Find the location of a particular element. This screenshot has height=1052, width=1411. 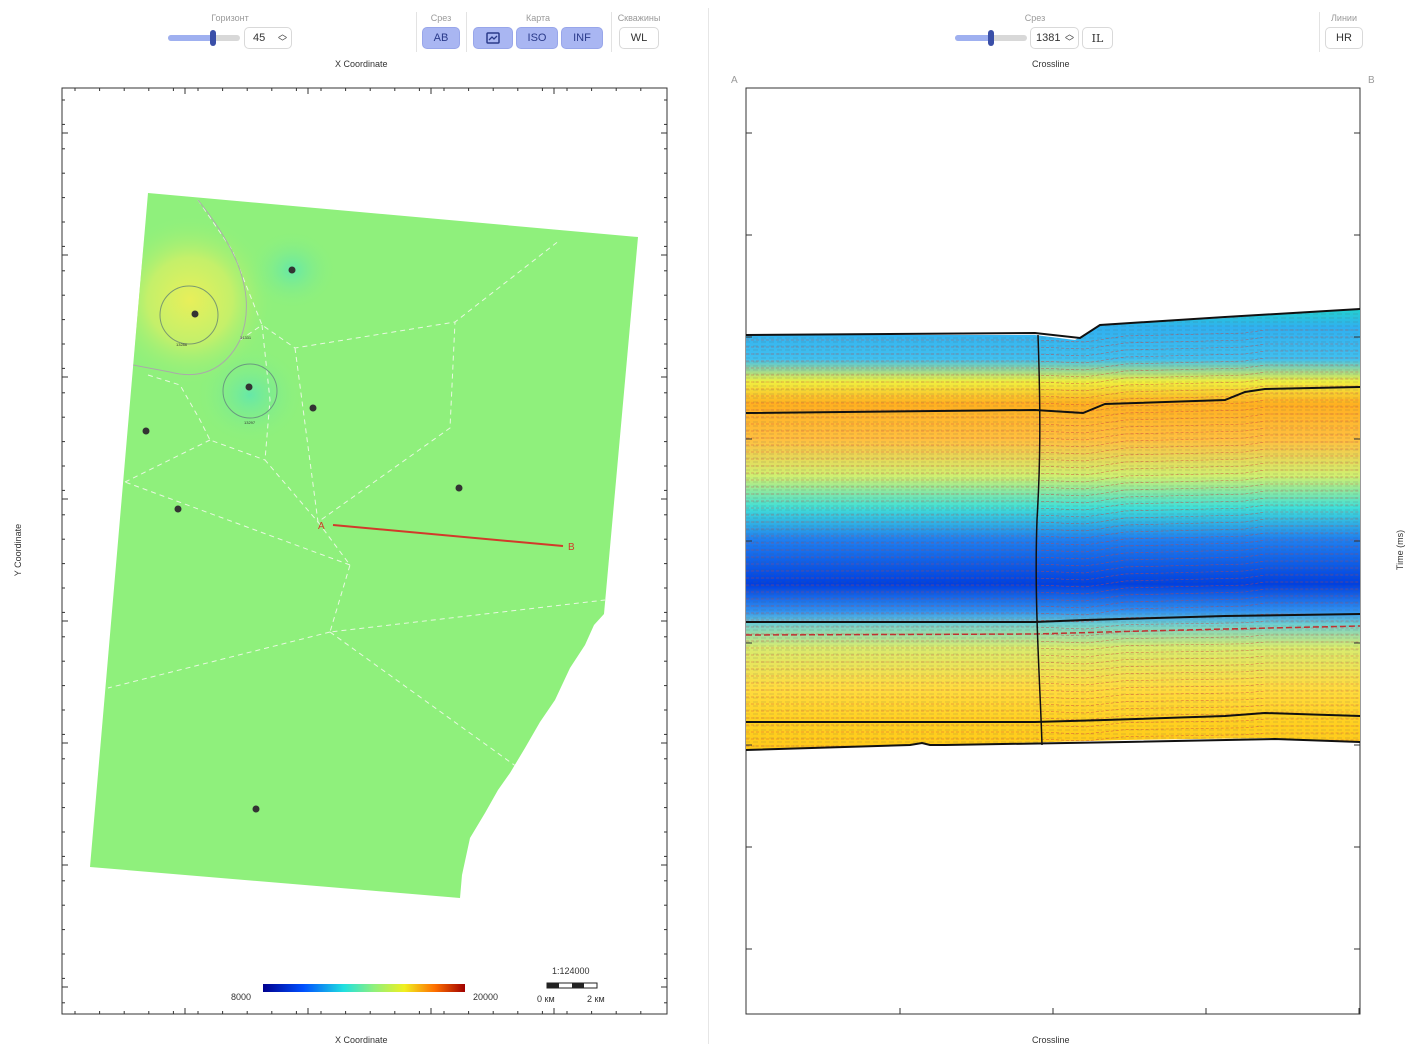

horizon-group-label: Горизонт is located at coordinates (230, 18).